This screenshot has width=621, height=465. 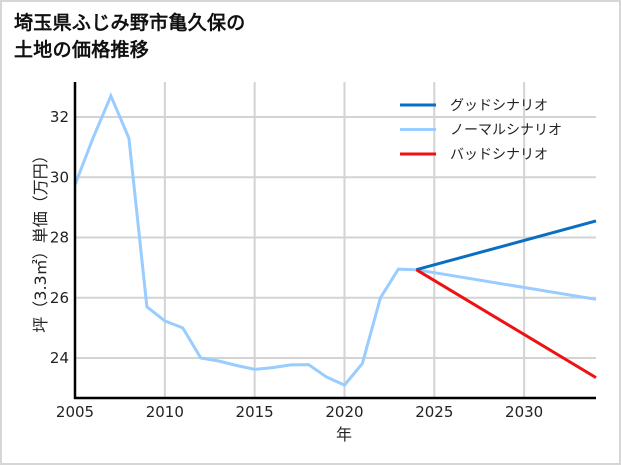 What do you see at coordinates (344, 434) in the screenshot?
I see `x-axis-label: 年` at bounding box center [344, 434].